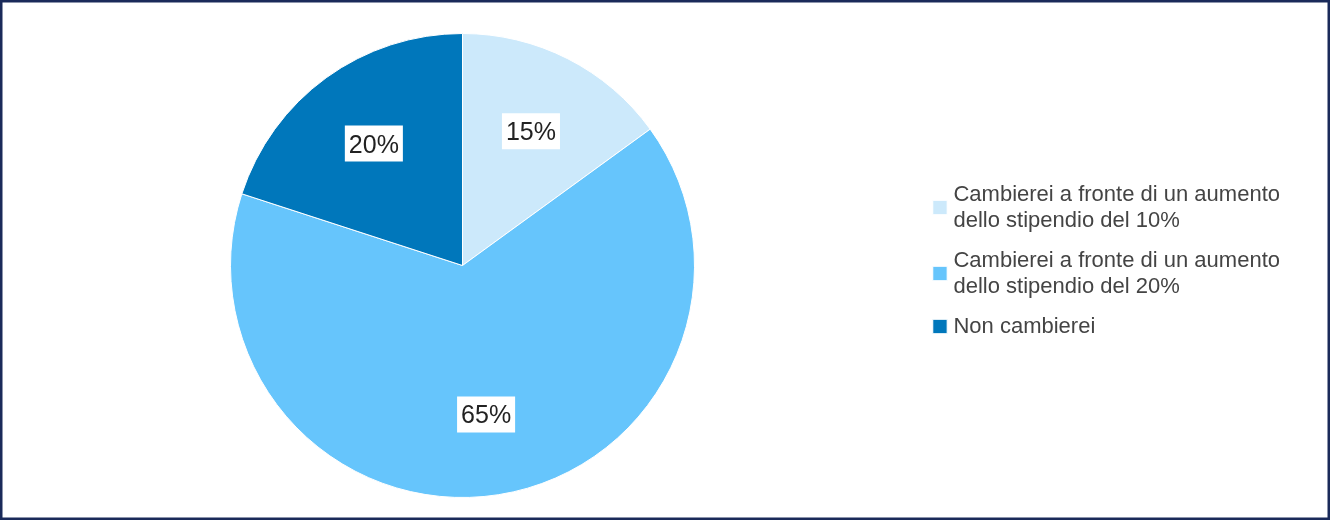 The height and width of the screenshot is (525, 1334). Describe the element at coordinates (486, 414) in the screenshot. I see `data-label: 65%` at that location.